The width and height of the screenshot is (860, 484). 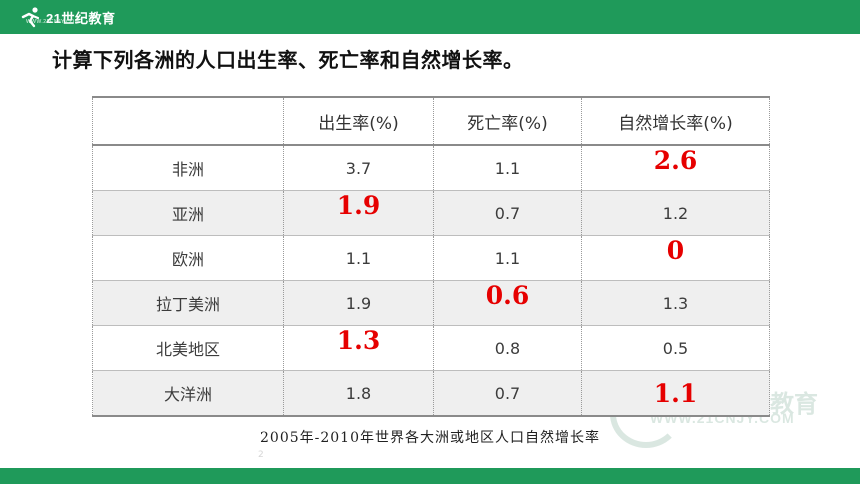 I want to click on table-header-row: 出生率(%) 死亡率(%) 自然增长率(%), so click(x=431, y=121).